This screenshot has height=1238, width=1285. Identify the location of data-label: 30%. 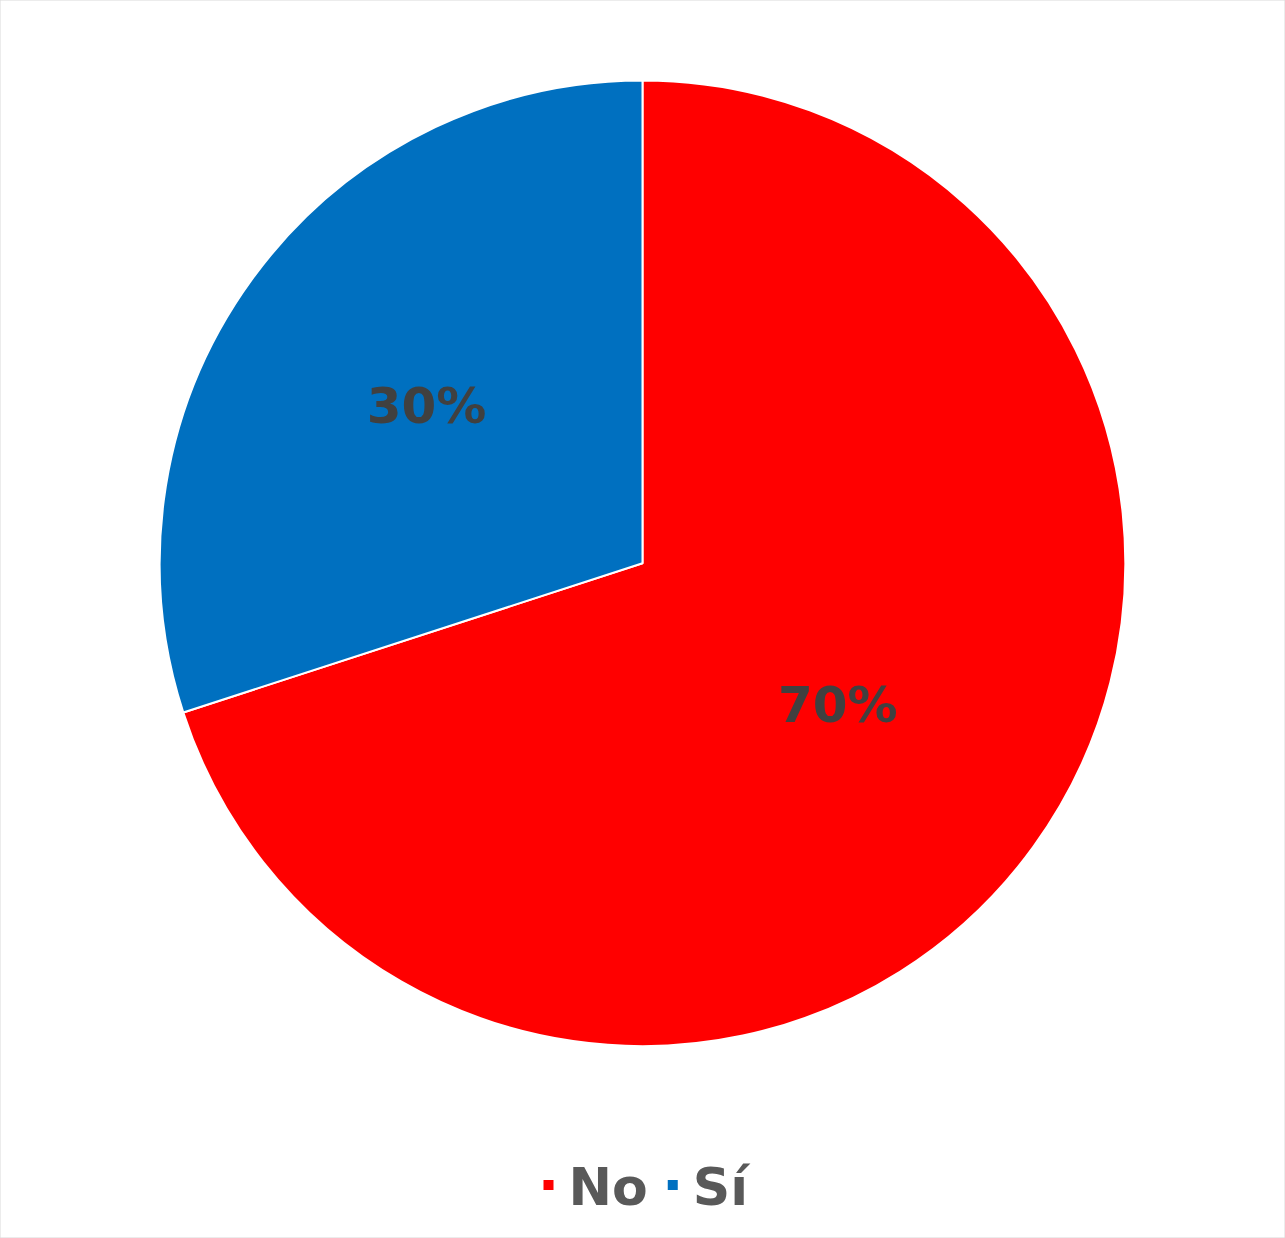
(426, 406).